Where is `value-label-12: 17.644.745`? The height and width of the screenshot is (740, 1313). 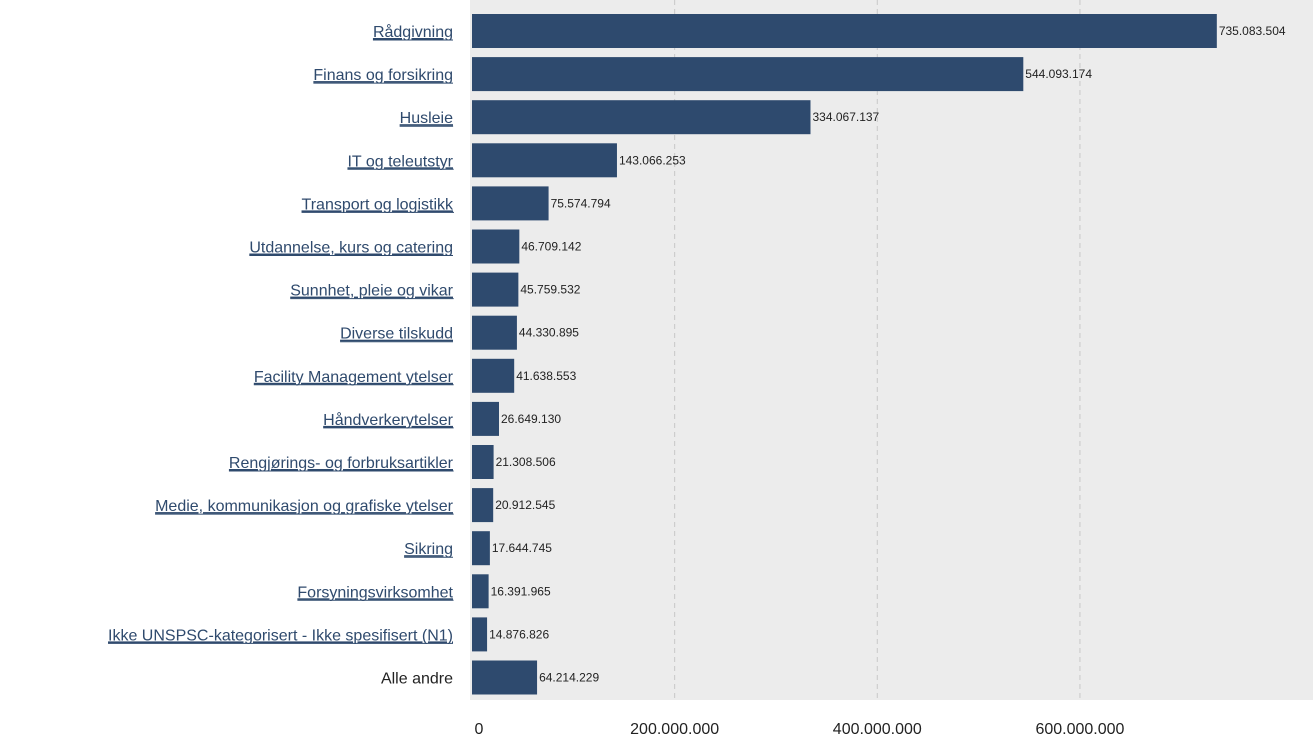
value-label-12: 17.644.745 is located at coordinates (522, 548).